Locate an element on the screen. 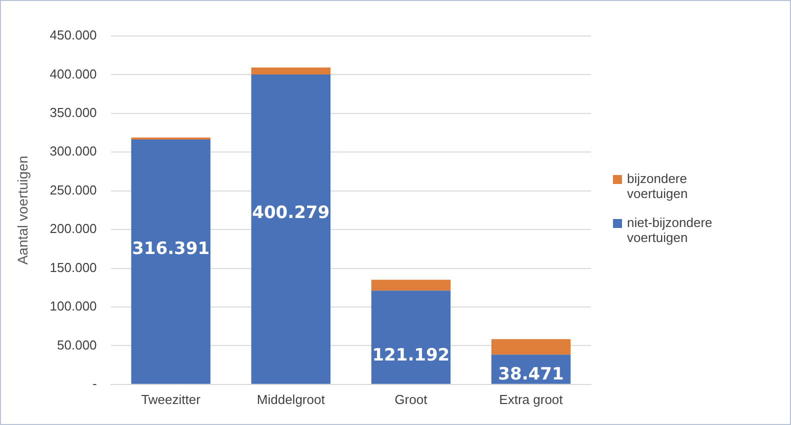 The image size is (791, 425). x-tick-label: Extra groot is located at coordinates (531, 399).